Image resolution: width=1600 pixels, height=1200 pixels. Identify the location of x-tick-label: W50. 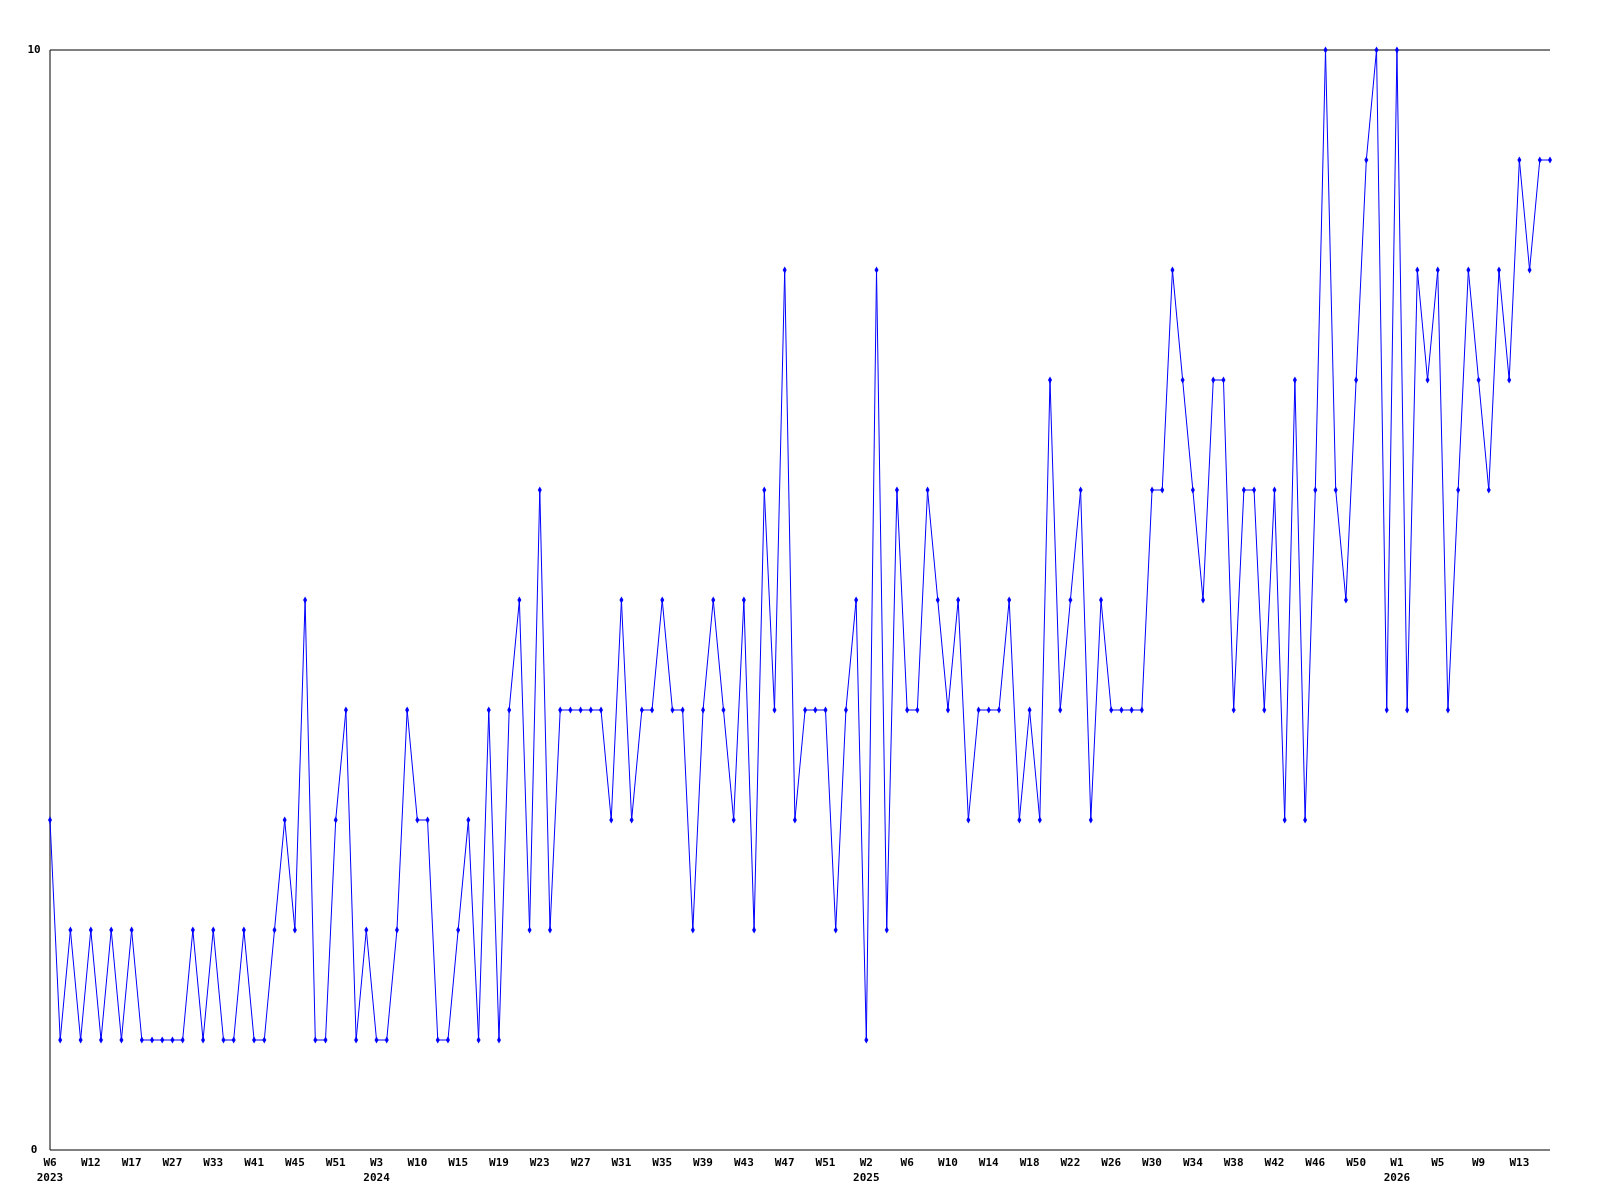
(1356, 1162).